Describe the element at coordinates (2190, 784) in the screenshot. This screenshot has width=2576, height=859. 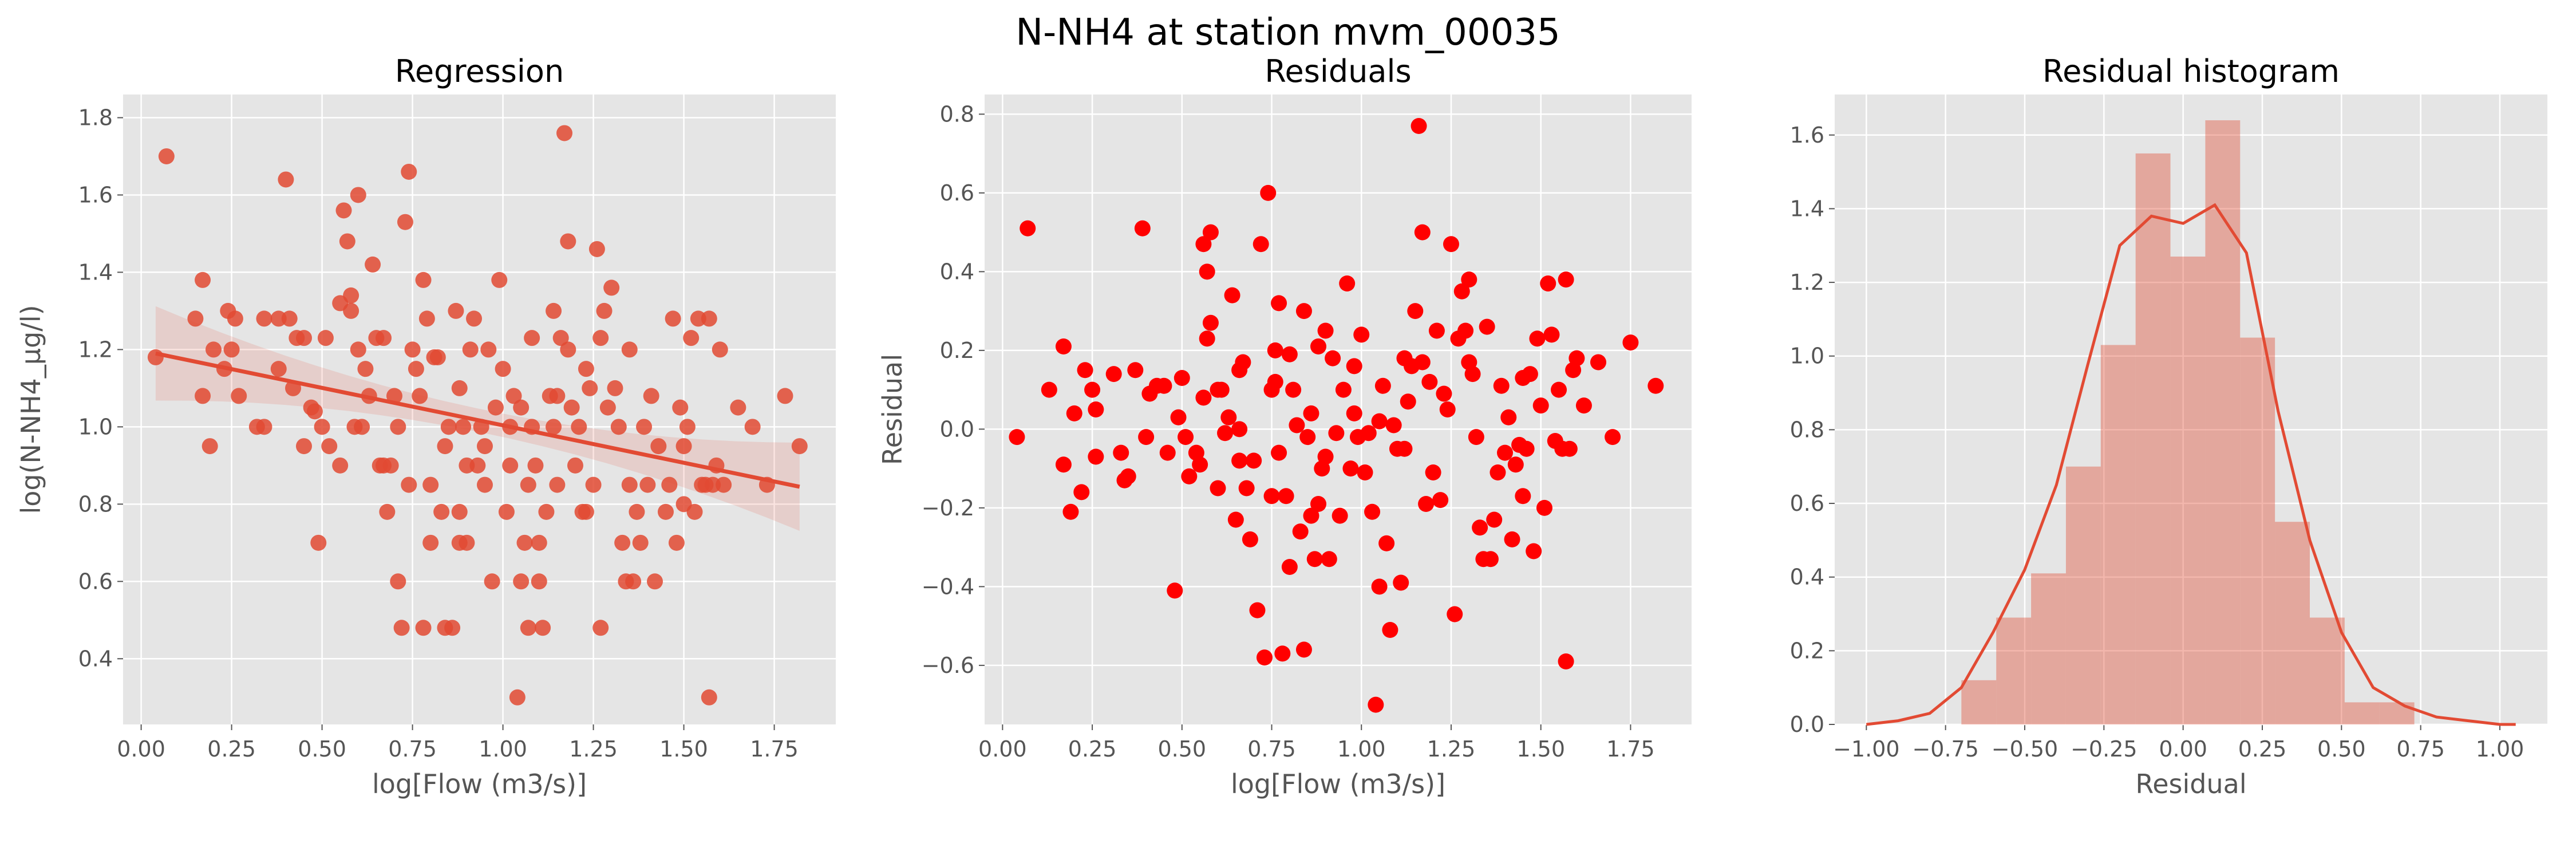
I see `x-axis-label: Residual` at that location.